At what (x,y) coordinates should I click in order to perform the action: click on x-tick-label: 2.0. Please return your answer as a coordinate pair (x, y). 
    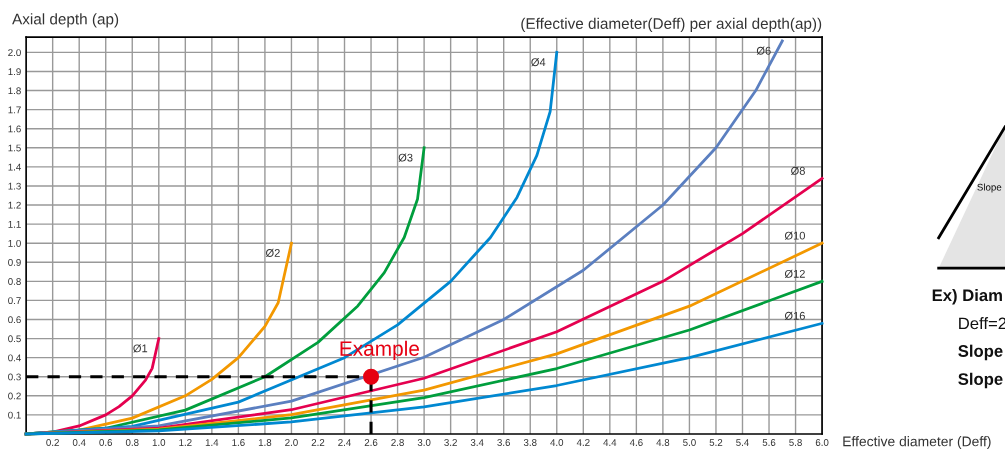
    Looking at the image, I should click on (291, 442).